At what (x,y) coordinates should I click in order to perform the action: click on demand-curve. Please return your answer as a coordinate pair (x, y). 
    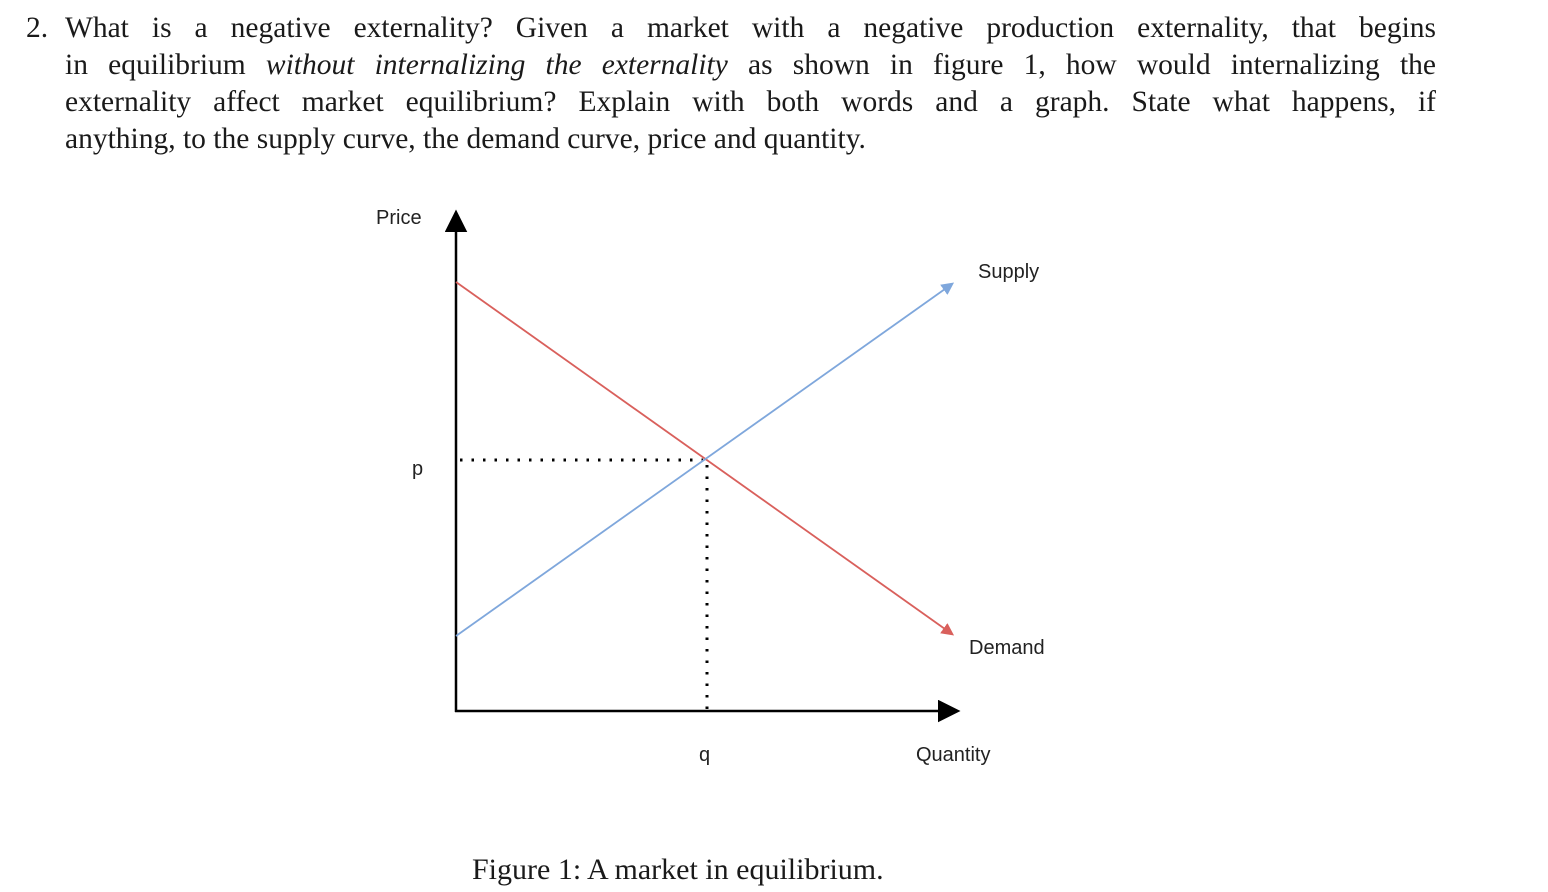
    Looking at the image, I should click on (705, 458).